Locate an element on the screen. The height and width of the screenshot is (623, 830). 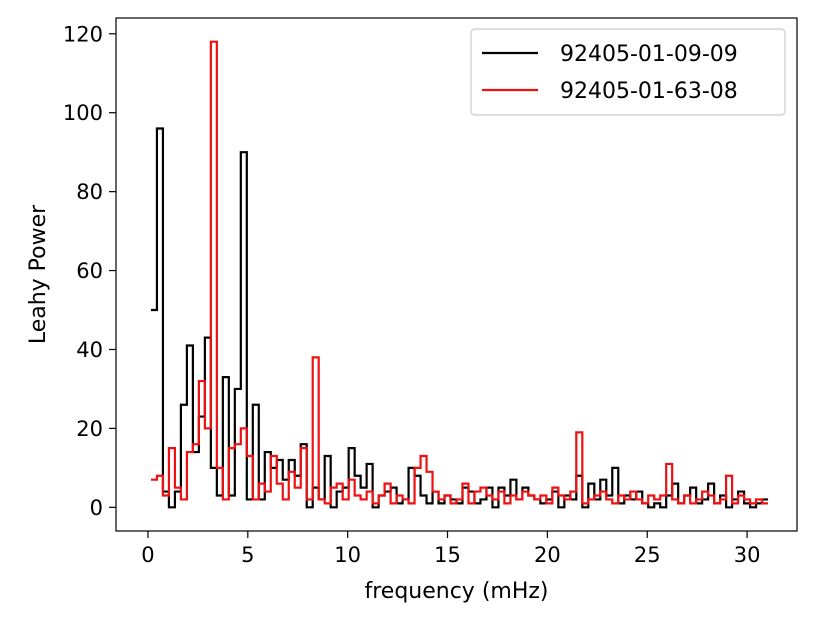
legend-label-2: 92405-01-63-08 is located at coordinates (649, 91).